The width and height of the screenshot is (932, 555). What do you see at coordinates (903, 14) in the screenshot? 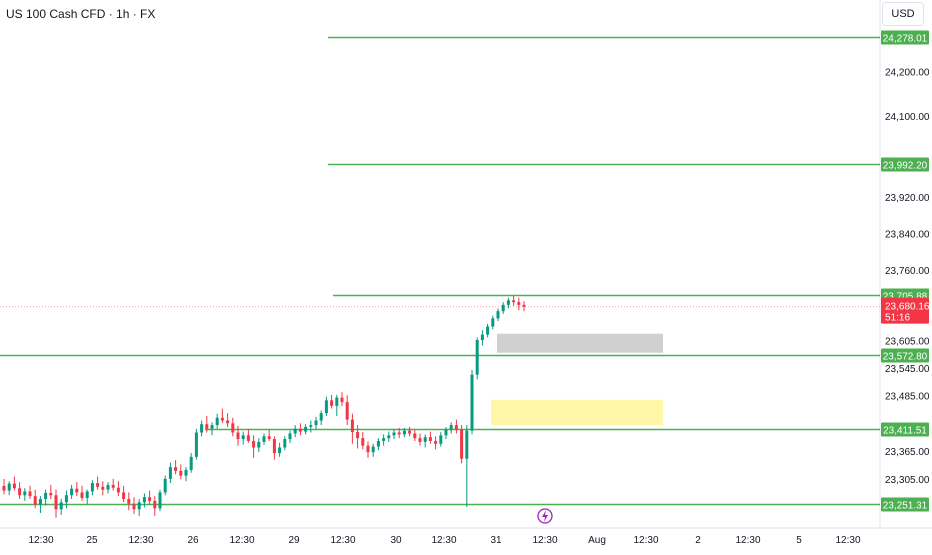
I see `currency-button: USD` at bounding box center [903, 14].